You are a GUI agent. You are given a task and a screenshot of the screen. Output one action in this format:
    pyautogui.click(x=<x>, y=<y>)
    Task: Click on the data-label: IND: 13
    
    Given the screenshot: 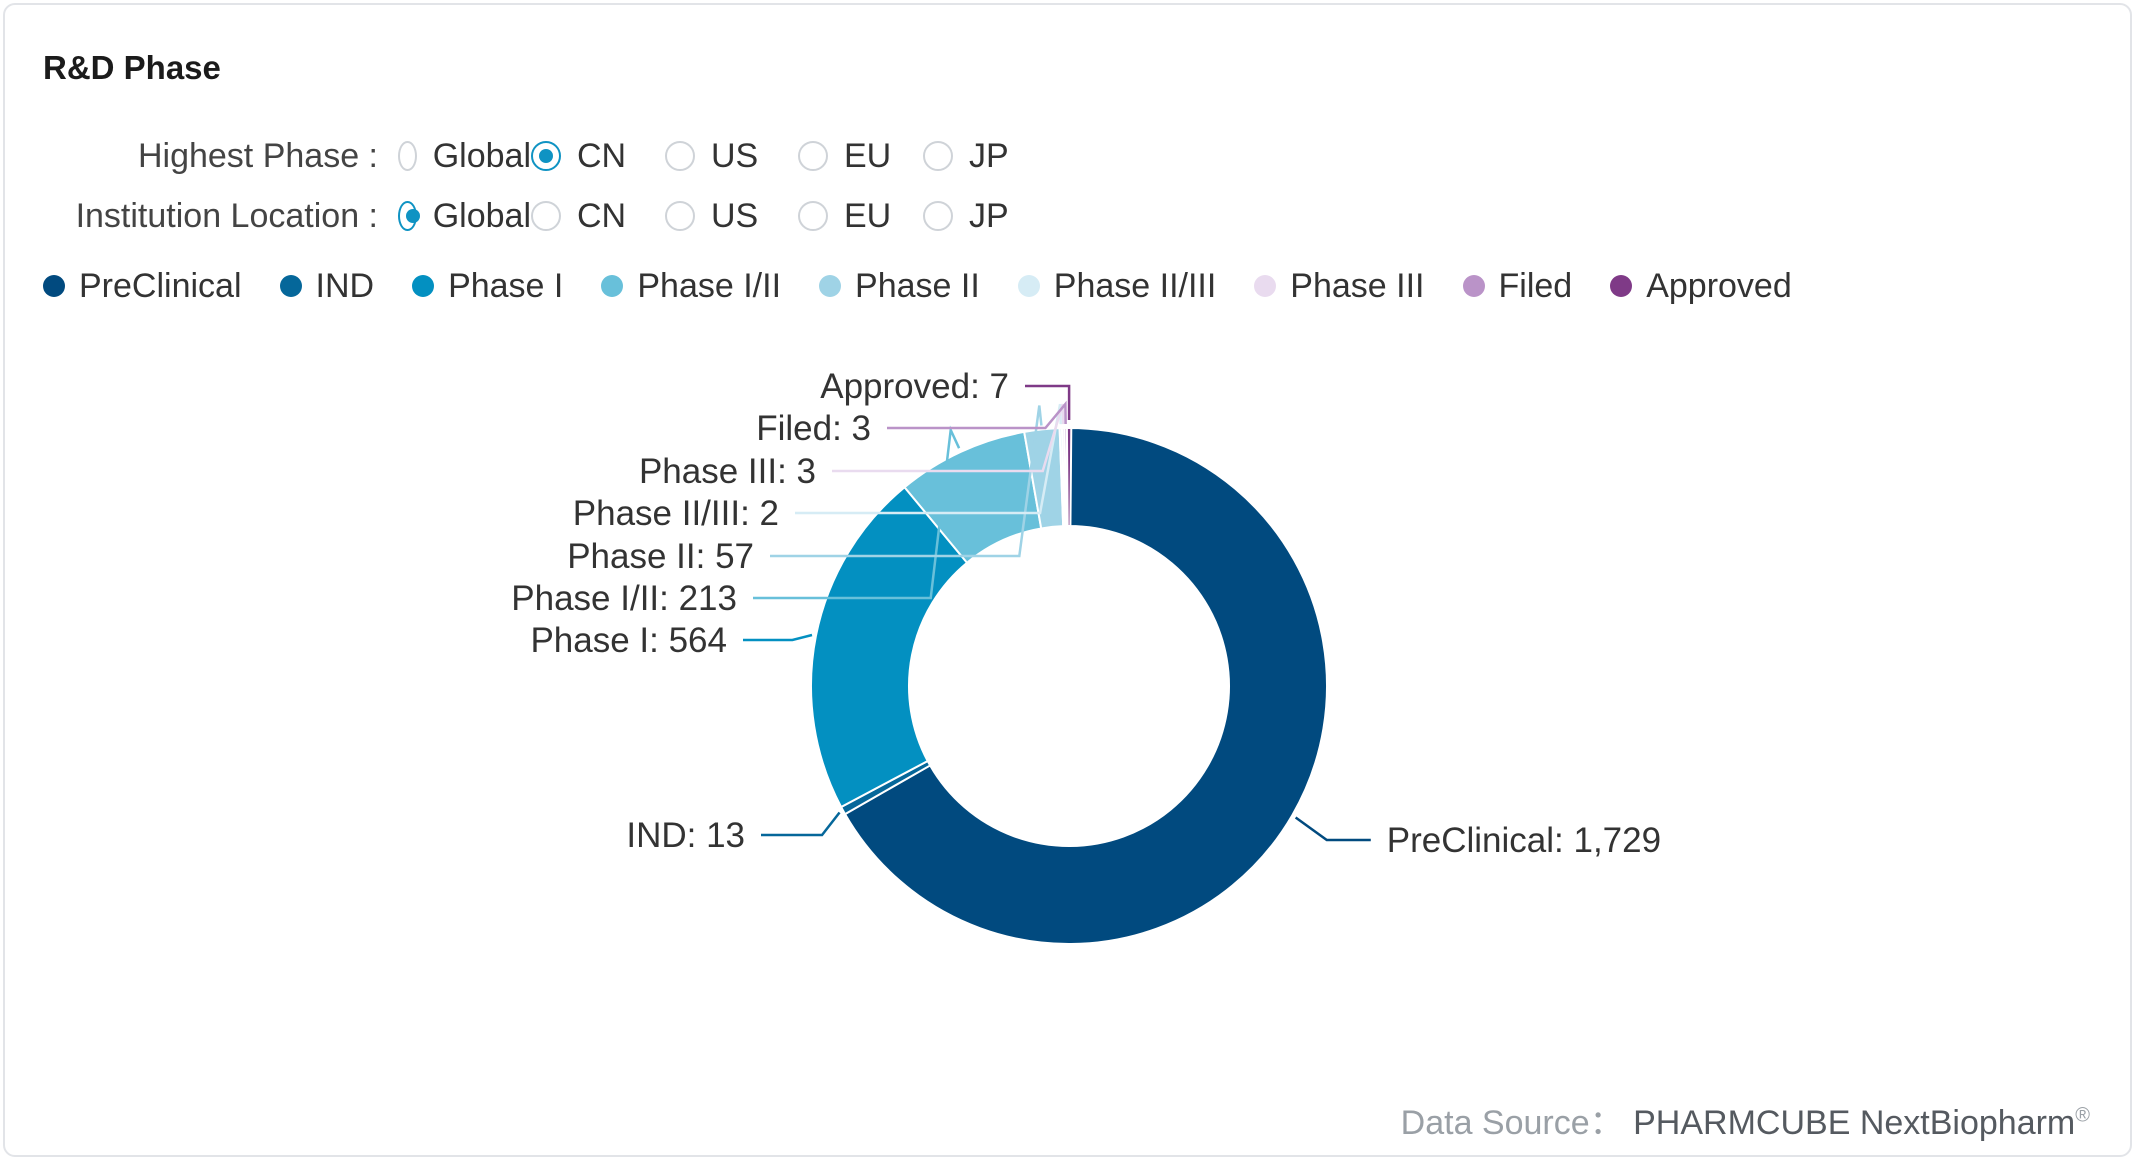 What is the action you would take?
    pyautogui.click(x=685, y=835)
    